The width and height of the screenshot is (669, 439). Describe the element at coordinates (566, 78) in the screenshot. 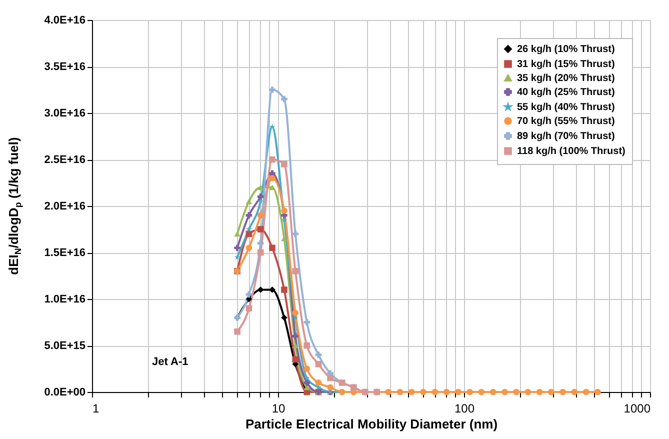

I see `legend-label: 35 kg/h (20% Thrust)` at that location.